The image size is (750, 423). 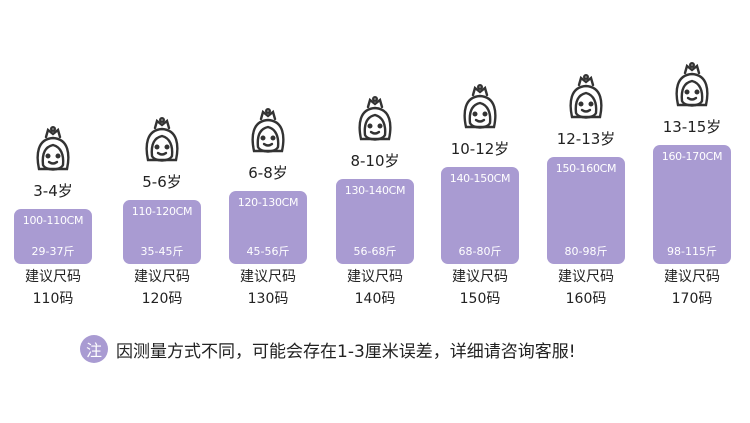 I want to click on weight-range: 80-98斤, so click(x=586, y=251).